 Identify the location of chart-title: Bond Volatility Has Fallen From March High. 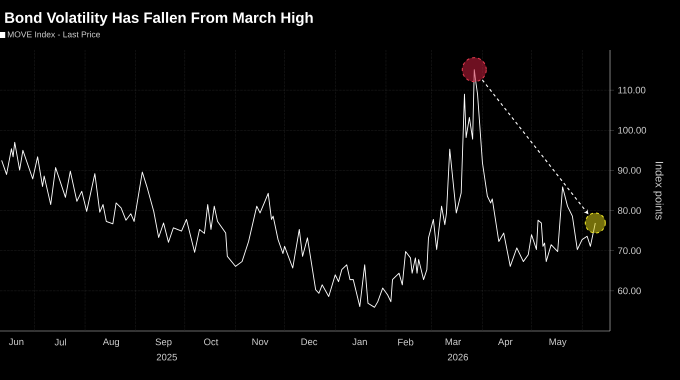
(159, 19).